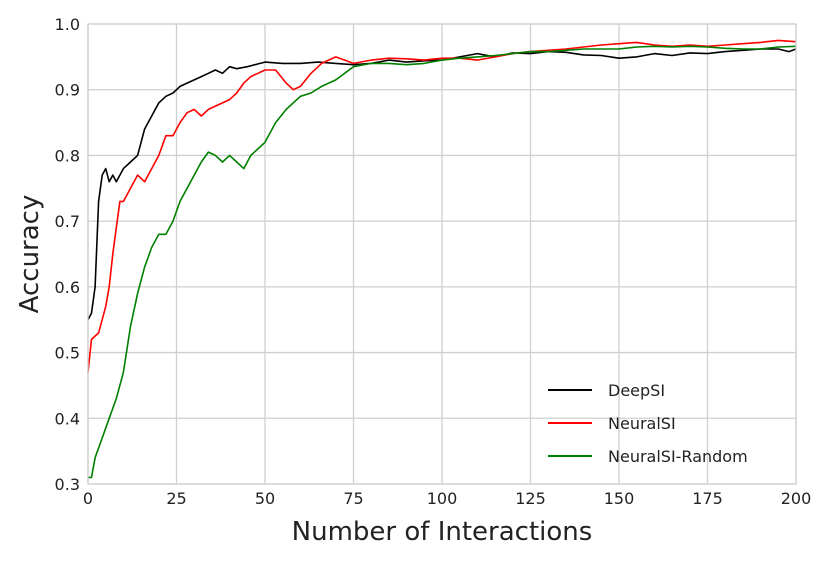 This screenshot has height=561, width=830. I want to click on x-tick-label: 175, so click(707, 498).